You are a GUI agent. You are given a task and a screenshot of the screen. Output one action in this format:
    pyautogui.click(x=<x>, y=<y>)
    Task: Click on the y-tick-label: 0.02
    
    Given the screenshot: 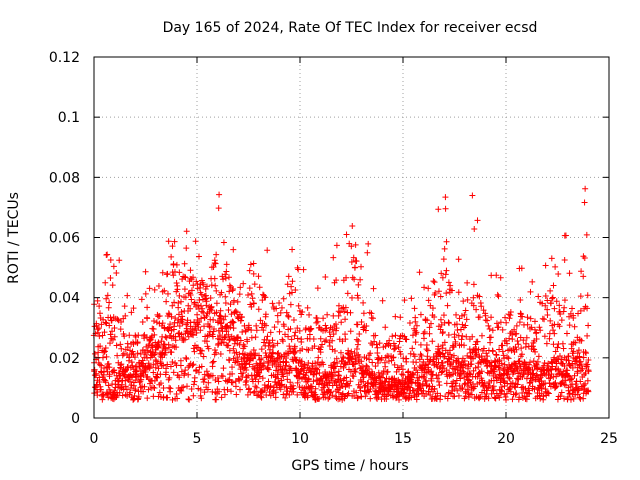 What is the action you would take?
    pyautogui.click(x=64, y=359)
    